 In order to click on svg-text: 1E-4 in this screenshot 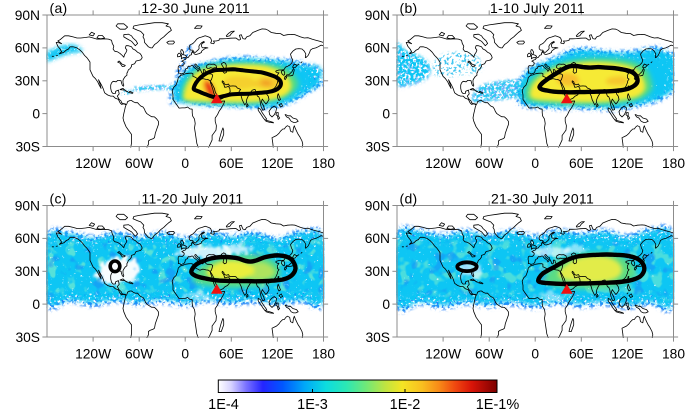, I will do `click(223, 405)`.